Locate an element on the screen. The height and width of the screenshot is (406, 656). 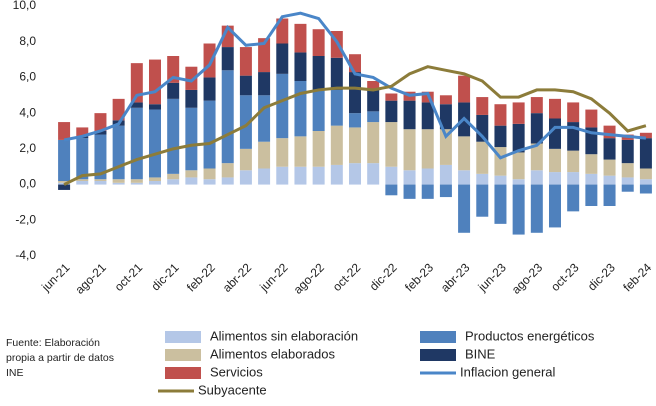
x-tick-label: ago-21 is located at coordinates (90, 278).